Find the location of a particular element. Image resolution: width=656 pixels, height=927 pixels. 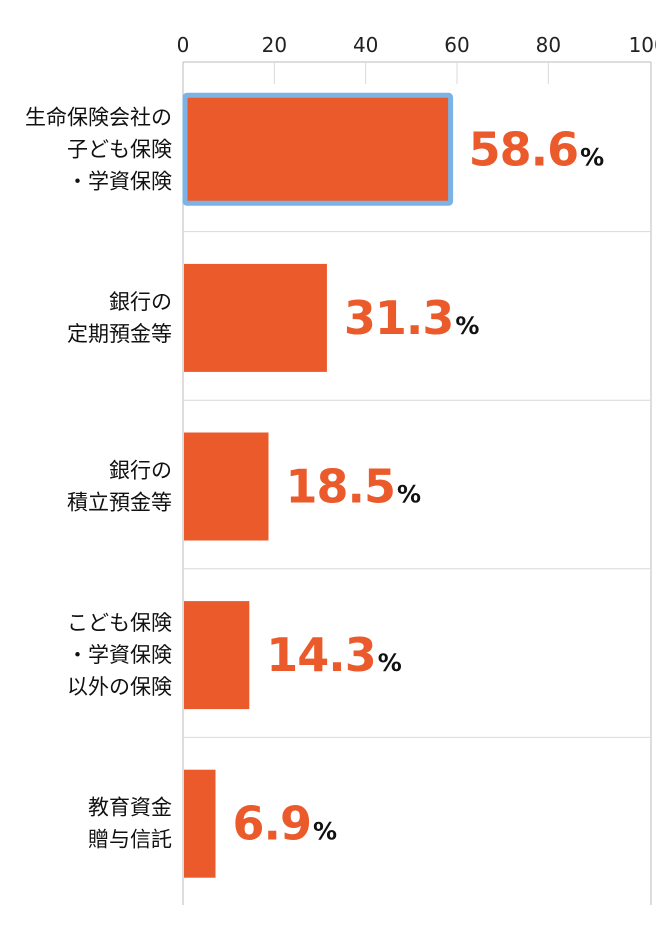

x-tick-label: 60 is located at coordinates (456, 45).